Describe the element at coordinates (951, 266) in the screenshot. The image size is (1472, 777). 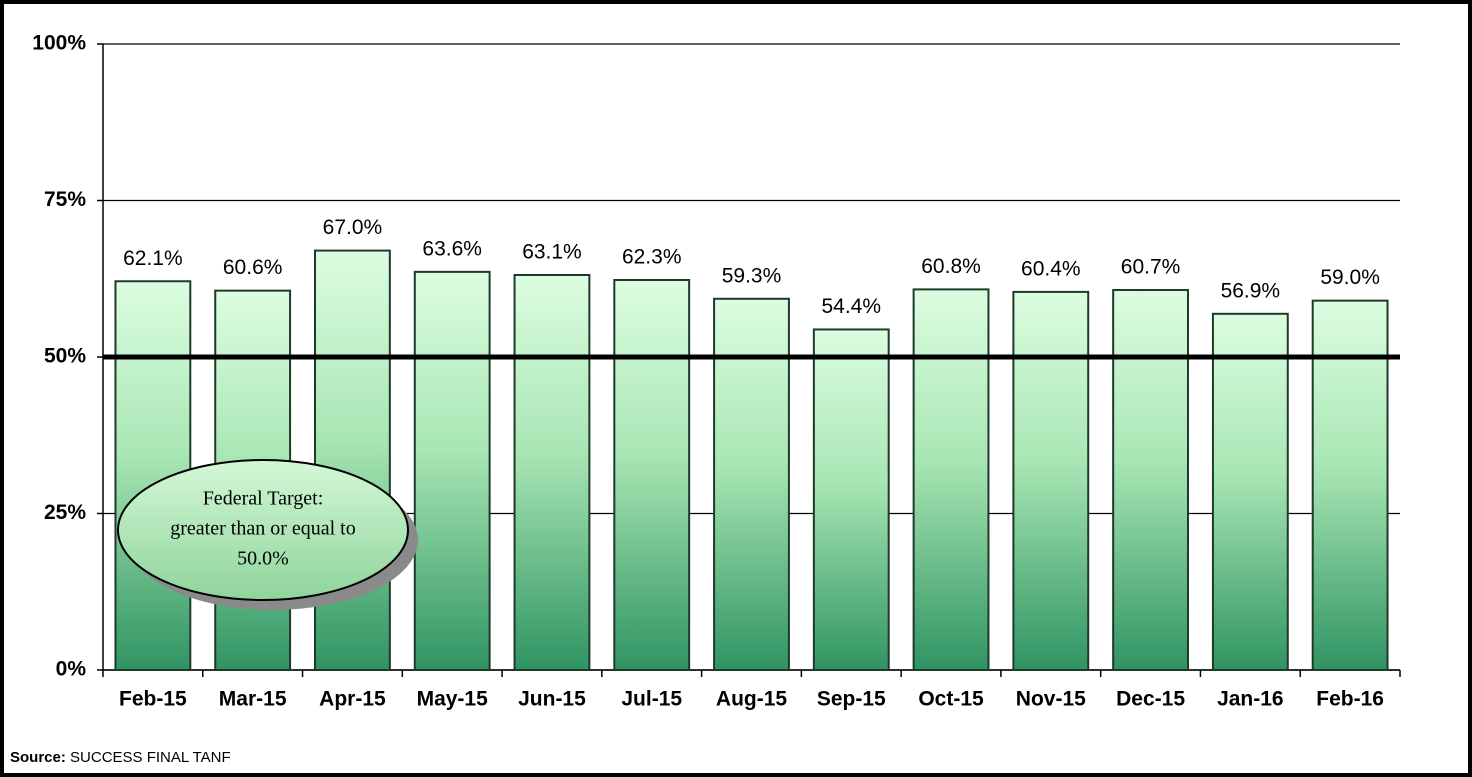
I see `value-label: 60.8%` at that location.